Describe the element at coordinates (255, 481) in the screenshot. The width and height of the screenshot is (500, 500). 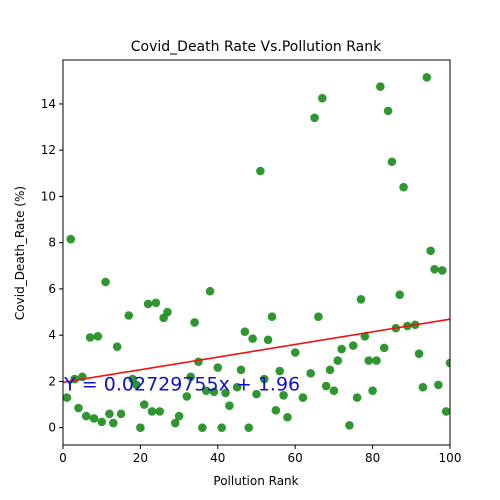
I see `x-axis-label: Pollution Rank` at that location.